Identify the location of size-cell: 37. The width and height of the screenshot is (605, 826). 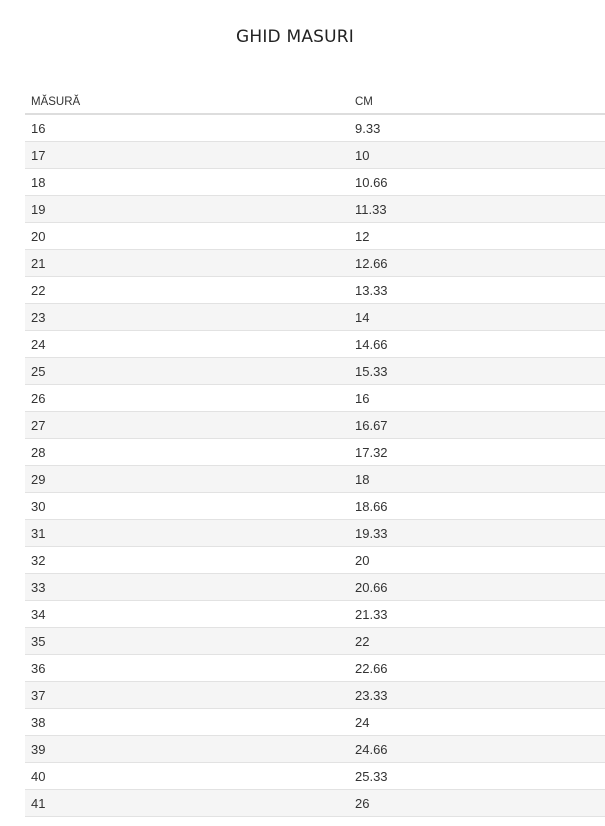
(187, 695).